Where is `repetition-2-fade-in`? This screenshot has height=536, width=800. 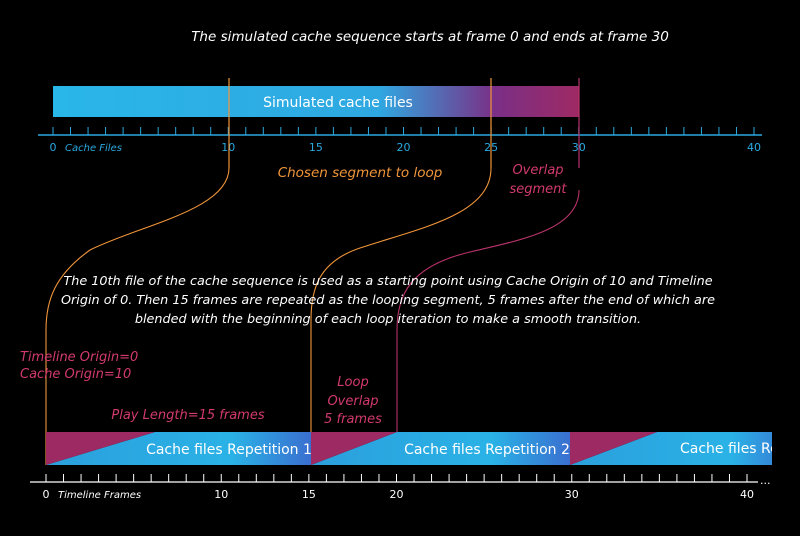
repetition-2-fade-in is located at coordinates (354, 448).